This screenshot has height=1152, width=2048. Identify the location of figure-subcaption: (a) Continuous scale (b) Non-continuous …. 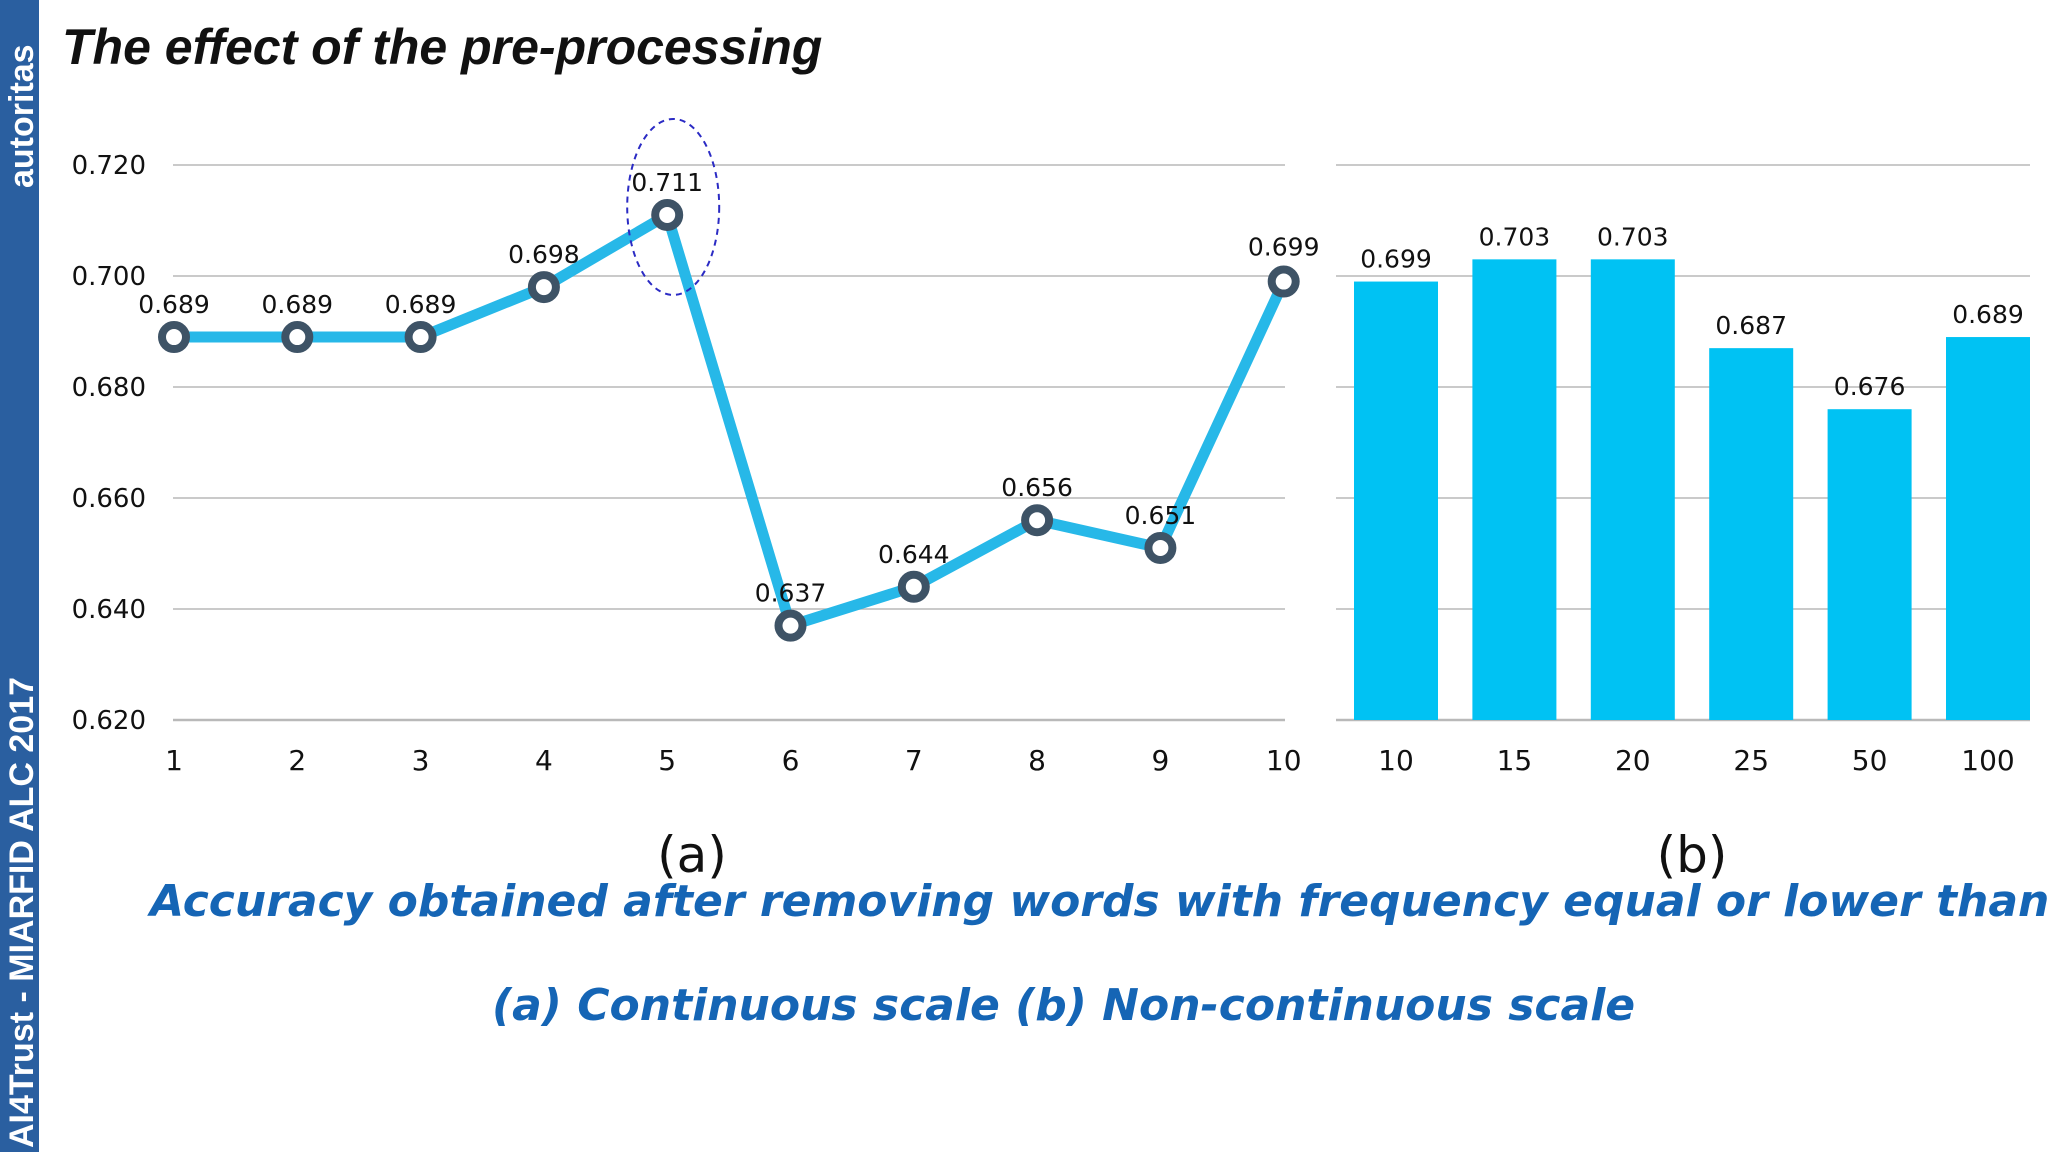
(1064, 1005).